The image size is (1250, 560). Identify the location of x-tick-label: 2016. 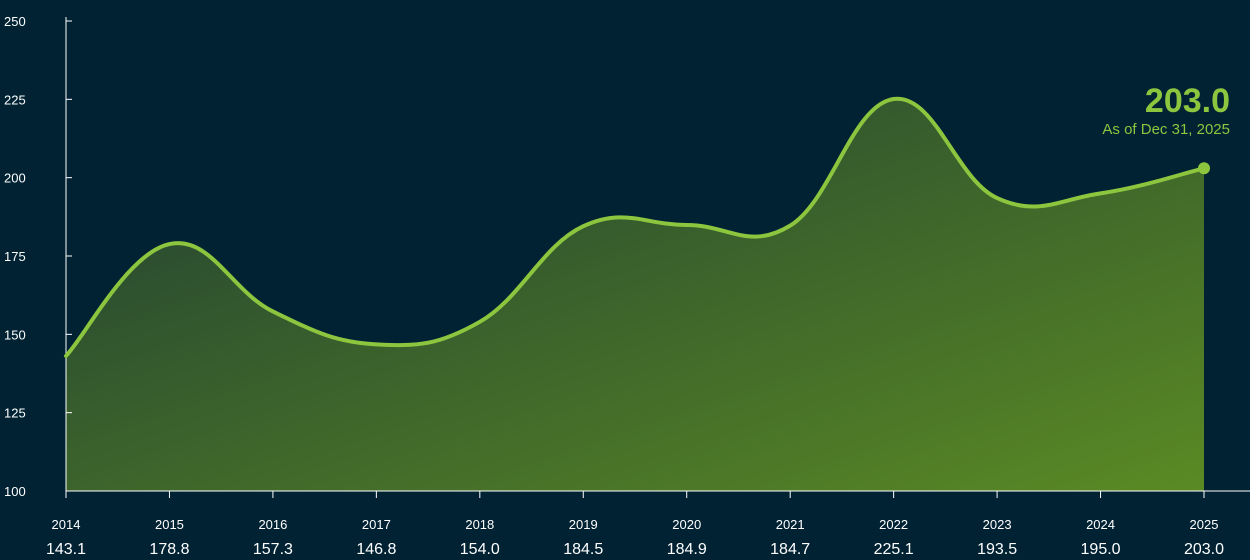
(272, 524).